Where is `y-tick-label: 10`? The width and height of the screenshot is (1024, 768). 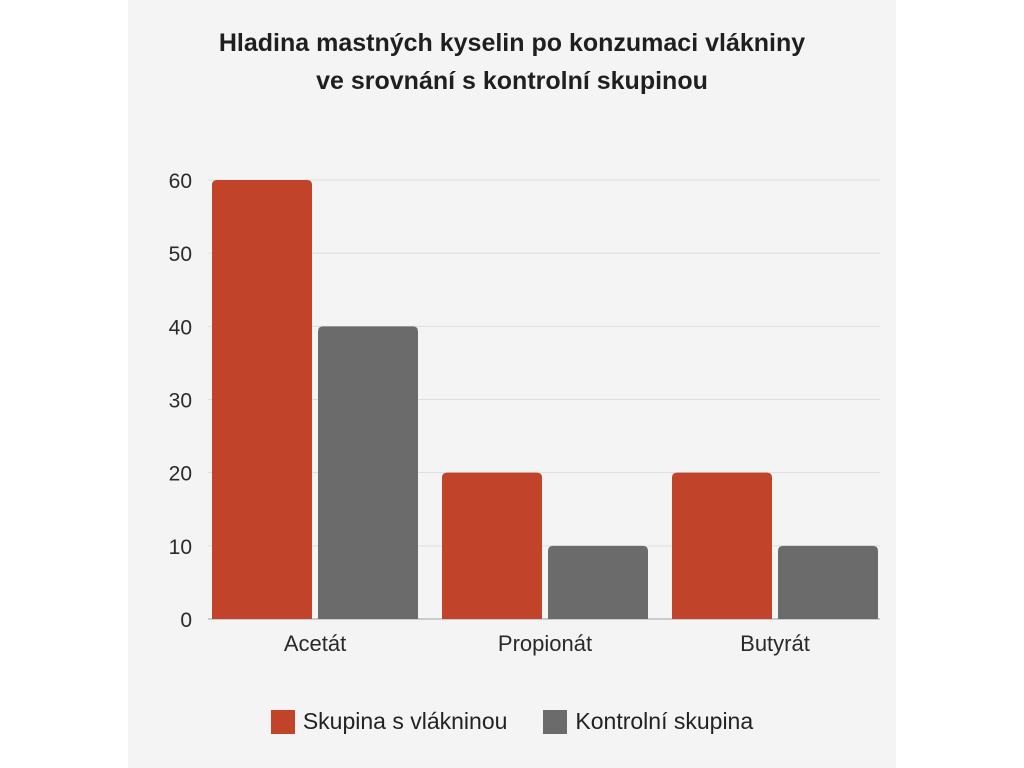 y-tick-label: 10 is located at coordinates (180, 547).